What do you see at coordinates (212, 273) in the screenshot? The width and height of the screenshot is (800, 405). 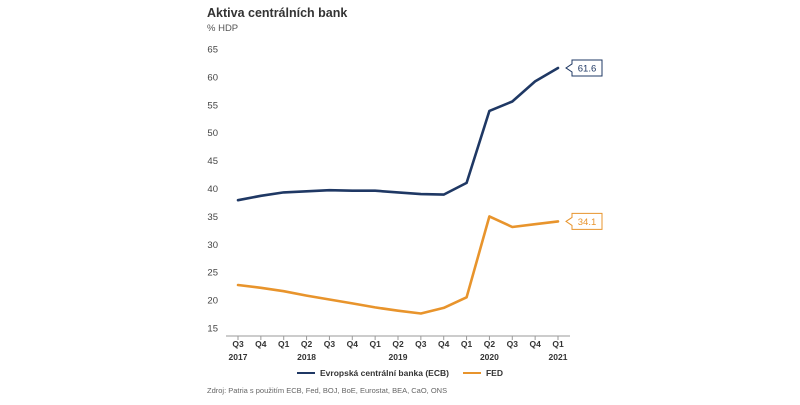 I see `y-tick-label: 25` at bounding box center [212, 273].